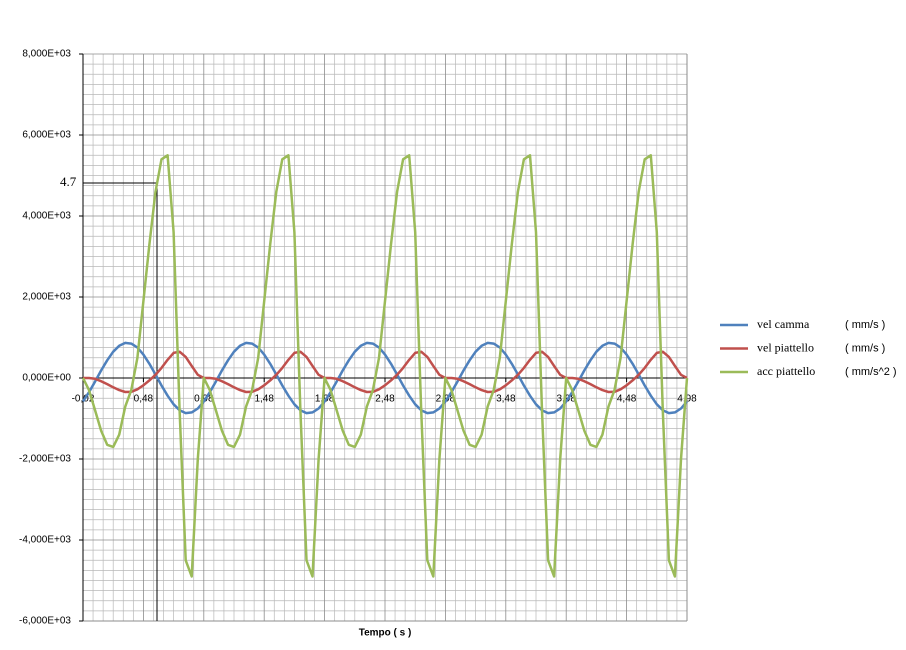  What do you see at coordinates (385, 399) in the screenshot?
I see `x-tick-label: 2,48` at bounding box center [385, 399].